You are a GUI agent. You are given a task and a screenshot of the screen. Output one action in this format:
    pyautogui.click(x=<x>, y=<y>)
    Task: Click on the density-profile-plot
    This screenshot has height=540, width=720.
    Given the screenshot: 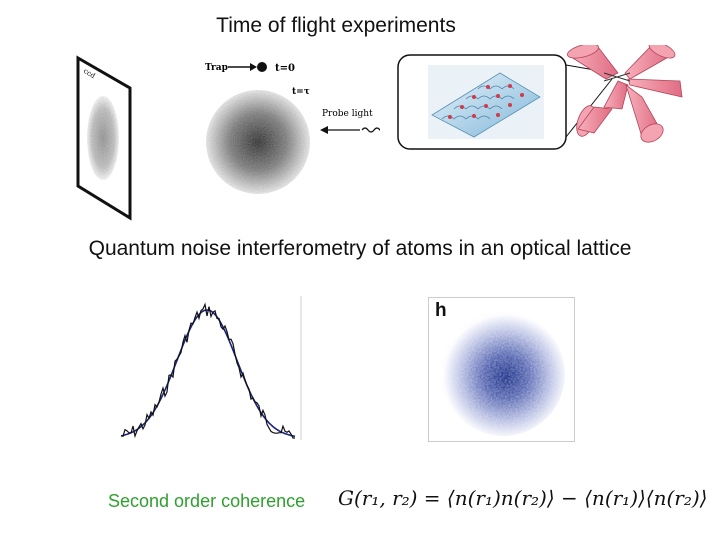 What is the action you would take?
    pyautogui.click(x=211, y=368)
    